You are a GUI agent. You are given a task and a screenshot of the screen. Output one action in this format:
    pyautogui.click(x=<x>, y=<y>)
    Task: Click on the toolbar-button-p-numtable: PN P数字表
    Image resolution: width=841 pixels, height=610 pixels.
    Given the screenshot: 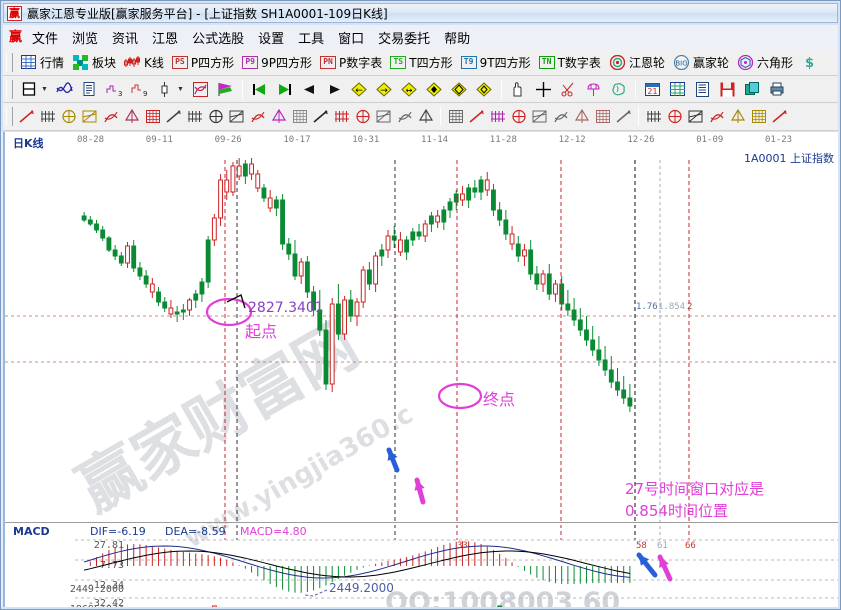 What is the action you would take?
    pyautogui.click(x=351, y=62)
    